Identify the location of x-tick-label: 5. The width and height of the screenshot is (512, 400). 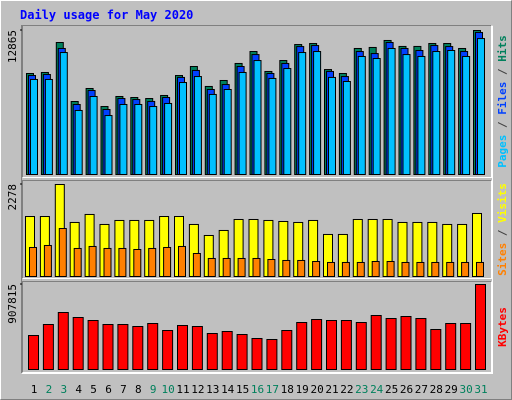
(93, 389).